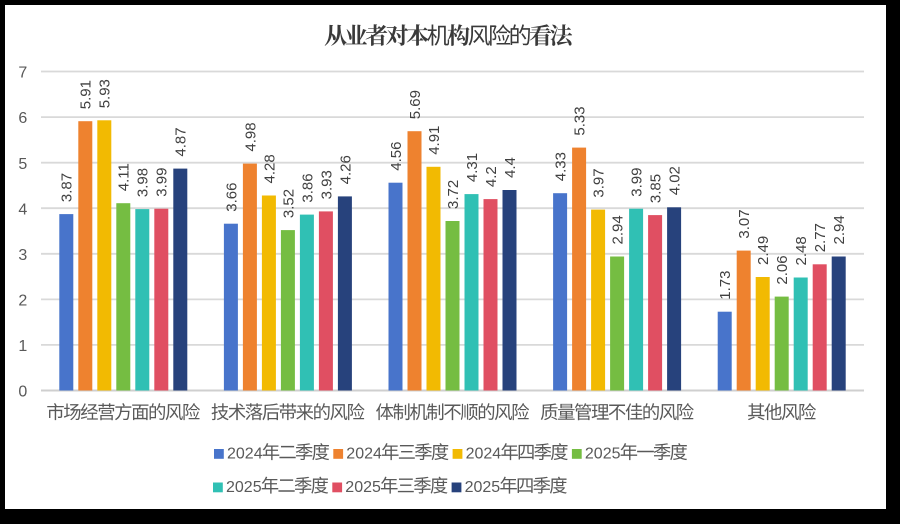 This screenshot has height=524, width=900. I want to click on svg-text: 3.52, so click(288, 203).